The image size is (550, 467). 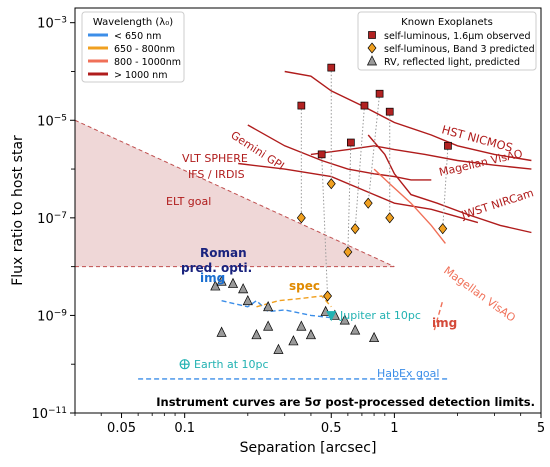 I want to click on wavelength-legend-label: > 1000 nm, so click(x=140, y=75).